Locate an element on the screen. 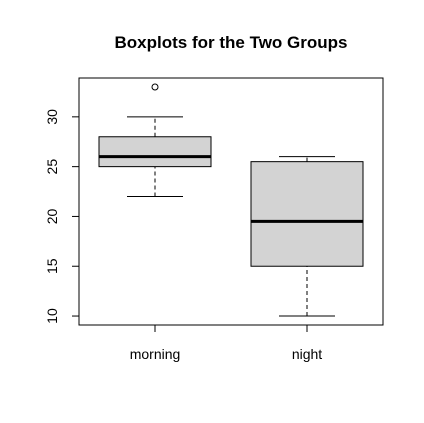 This screenshot has width=424, height=423. y-tick-label: 30 is located at coordinates (52, 117).